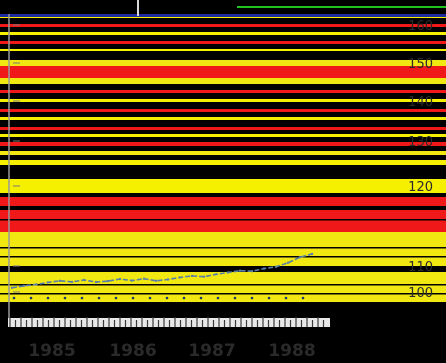  I want to click on series-line, so click(162, 271).